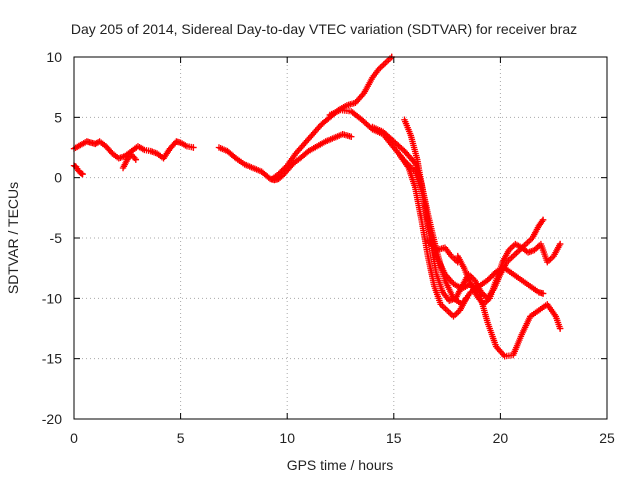 Image resolution: width=640 pixels, height=480 pixels. I want to click on y-axis-label: SDTVAR / TECUs, so click(13, 238).